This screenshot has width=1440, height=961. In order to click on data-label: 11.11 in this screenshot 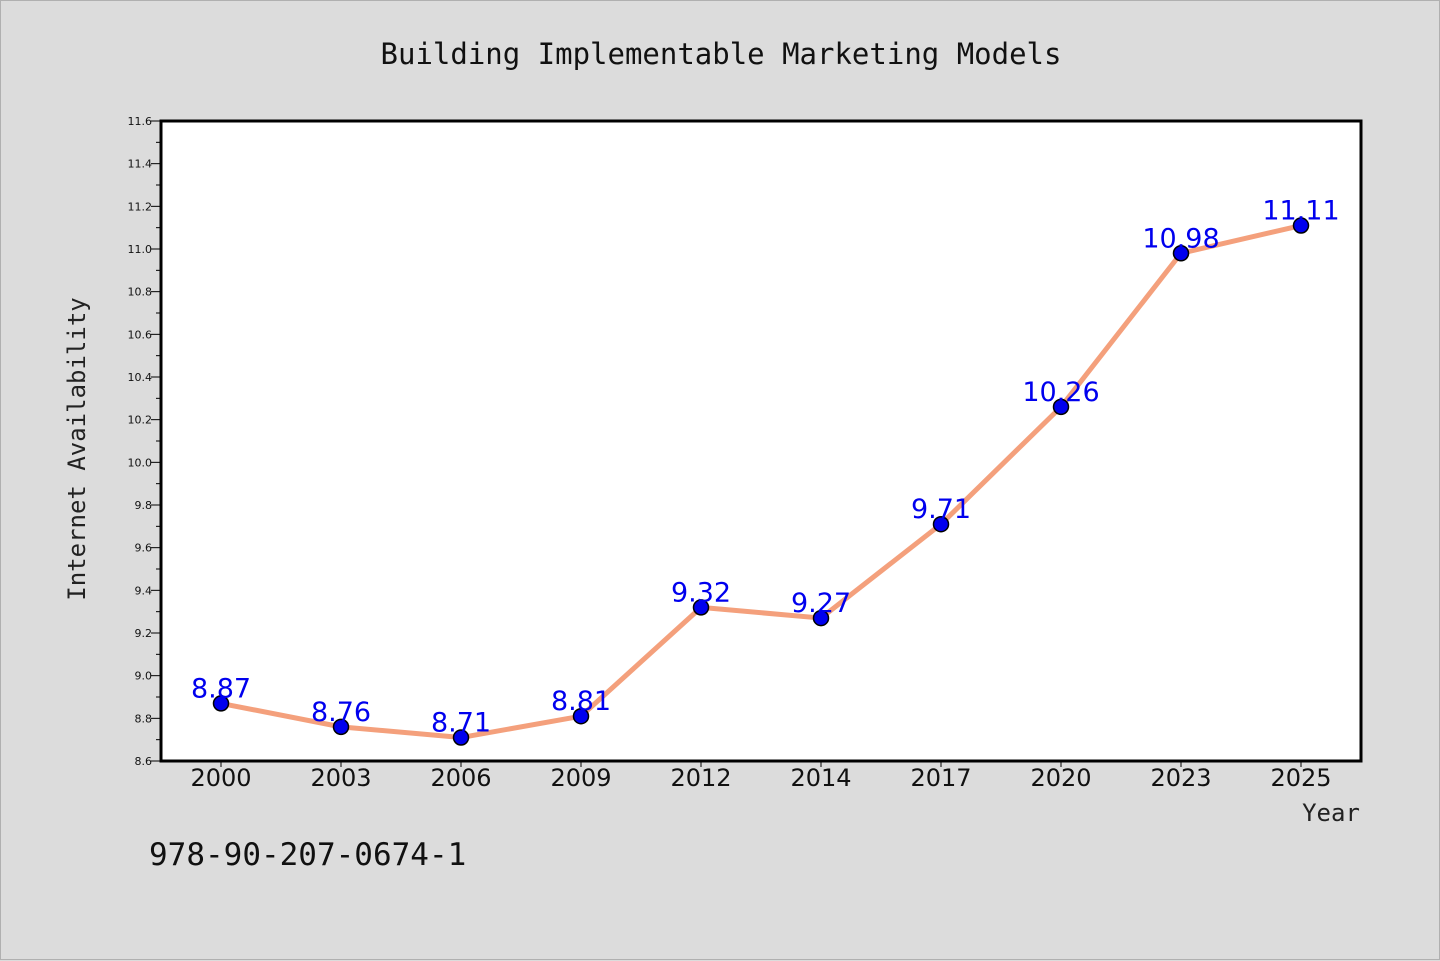, I will do `click(1300, 211)`.